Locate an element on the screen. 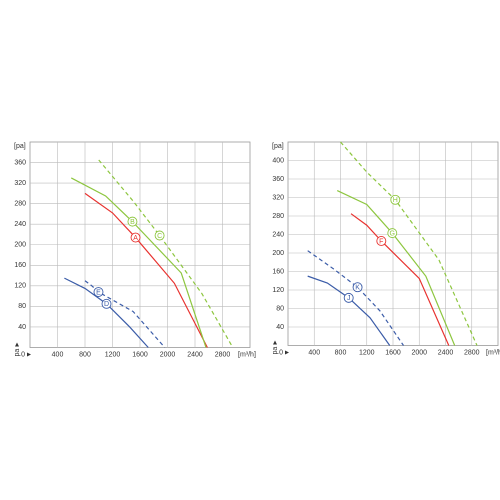 The image size is (500, 500). y-tick-label: 400 is located at coordinates (278, 160).